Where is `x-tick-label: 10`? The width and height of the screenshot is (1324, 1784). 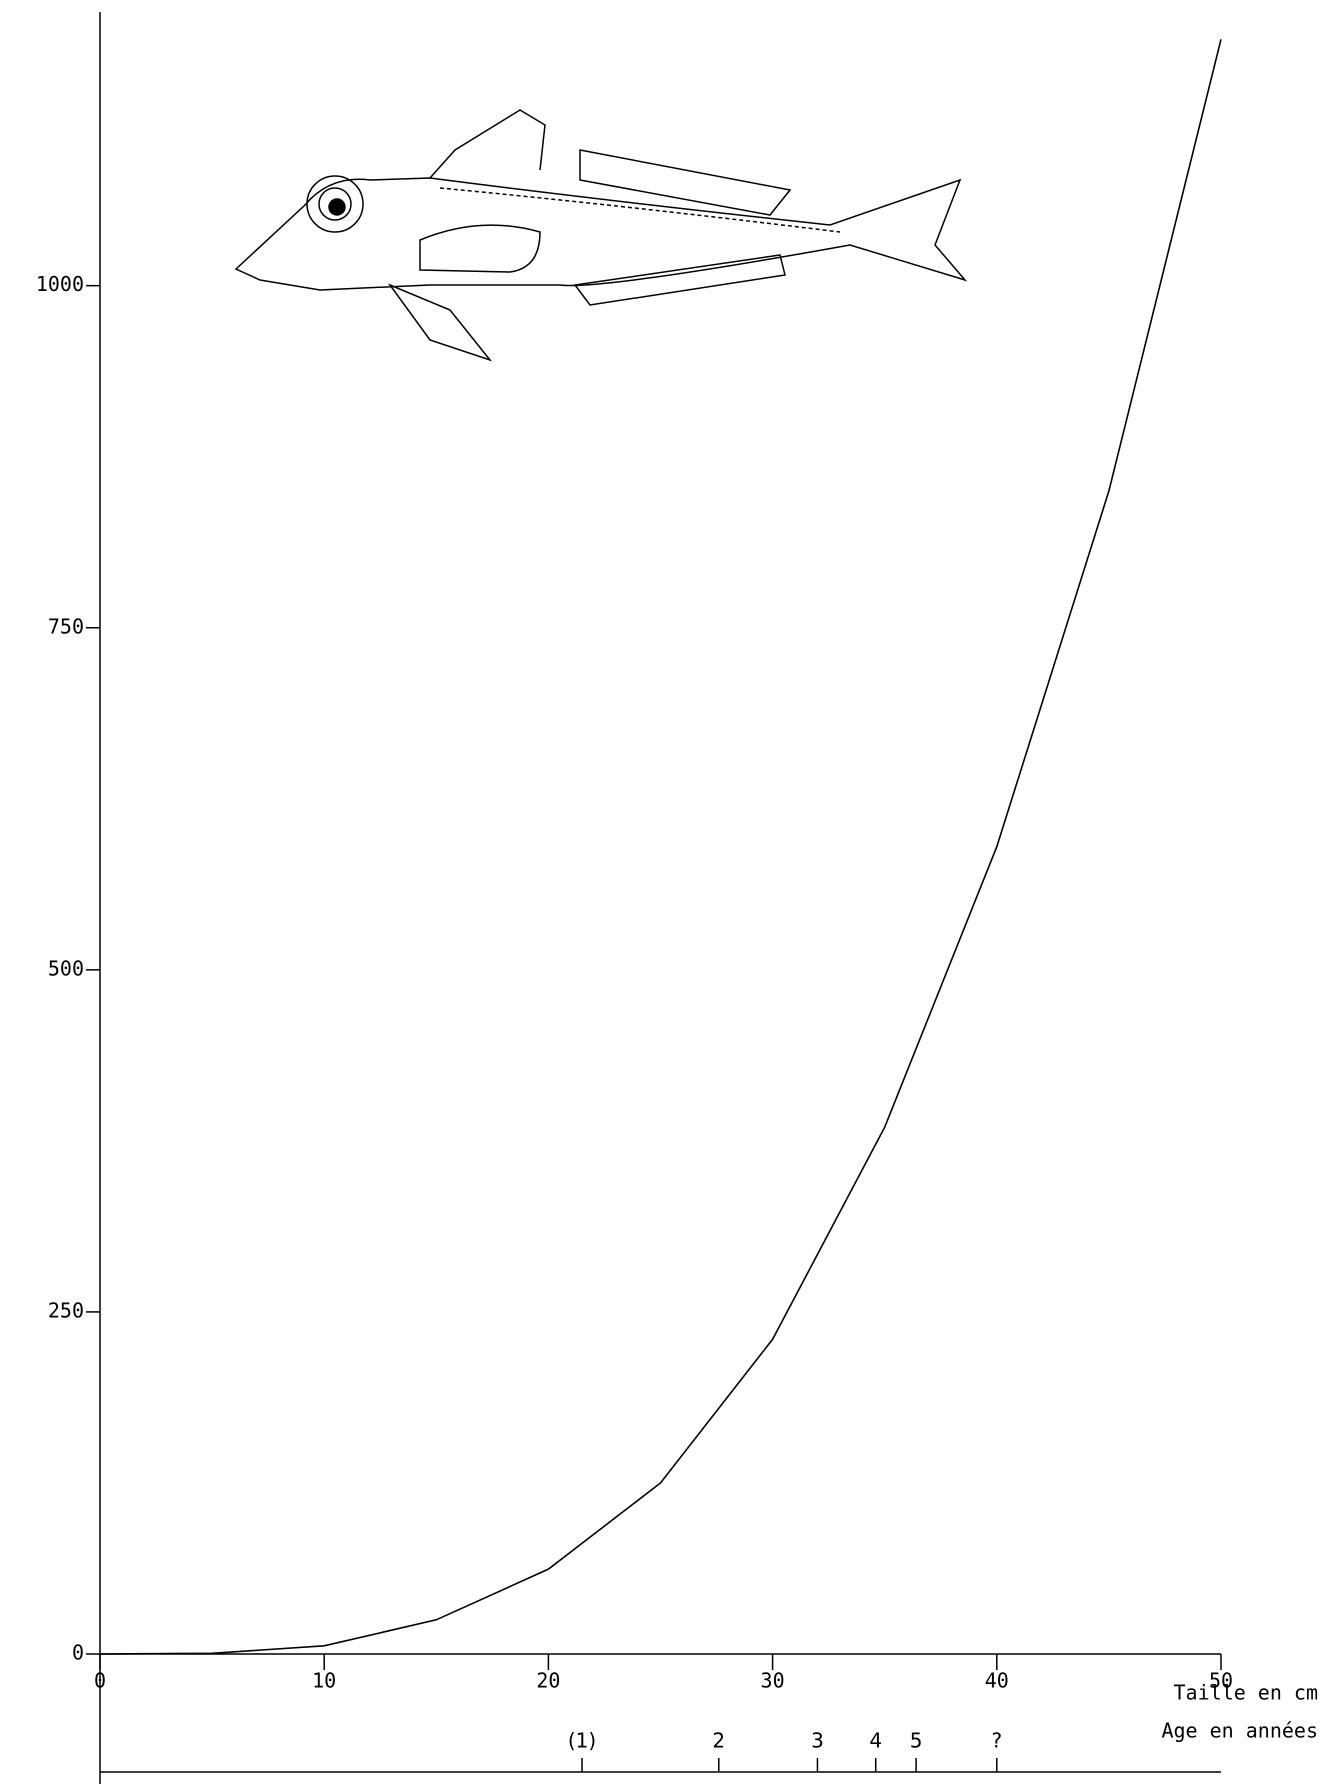 x-tick-label: 10 is located at coordinates (324, 1681).